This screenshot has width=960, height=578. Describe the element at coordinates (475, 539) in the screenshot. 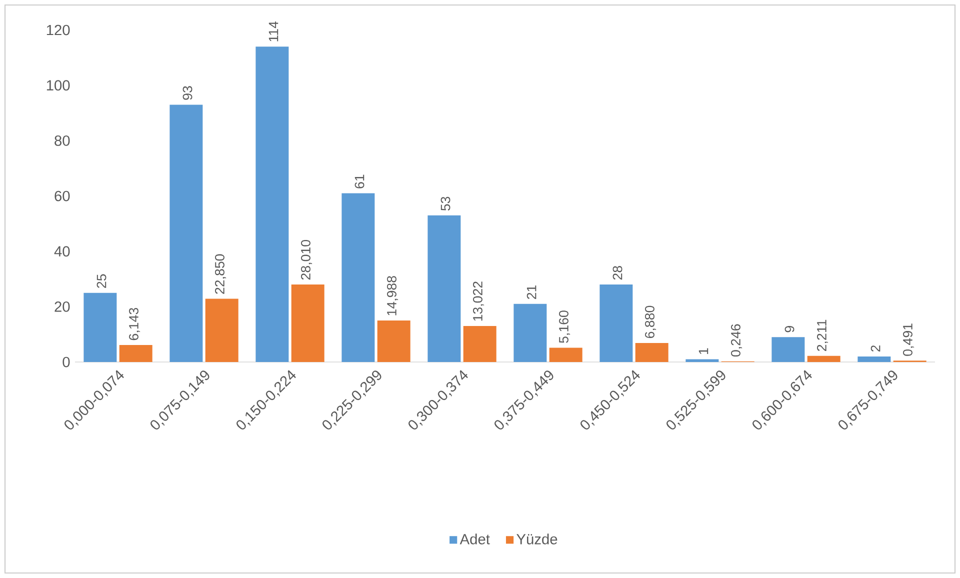

I see `legend-label: Adet` at that location.